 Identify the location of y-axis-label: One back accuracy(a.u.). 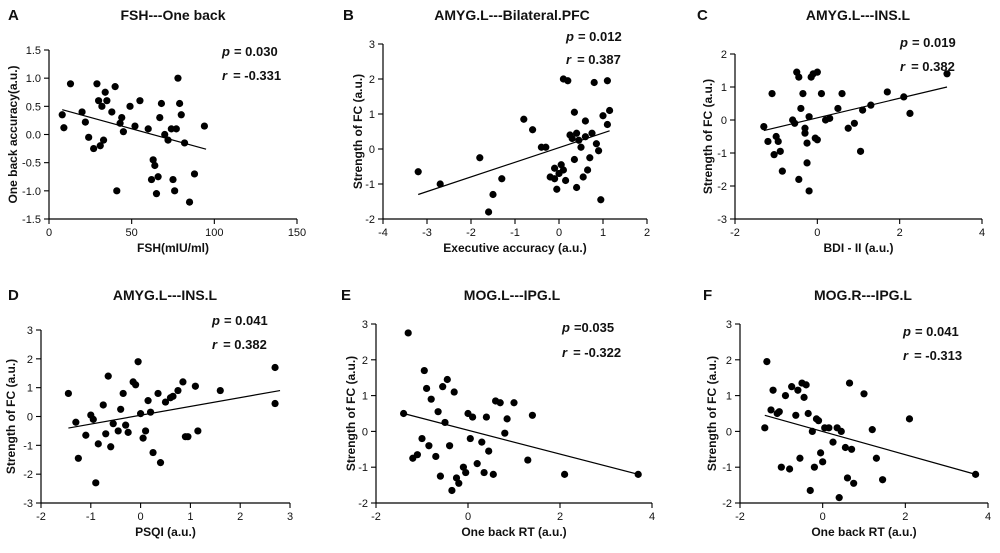
(13, 134).